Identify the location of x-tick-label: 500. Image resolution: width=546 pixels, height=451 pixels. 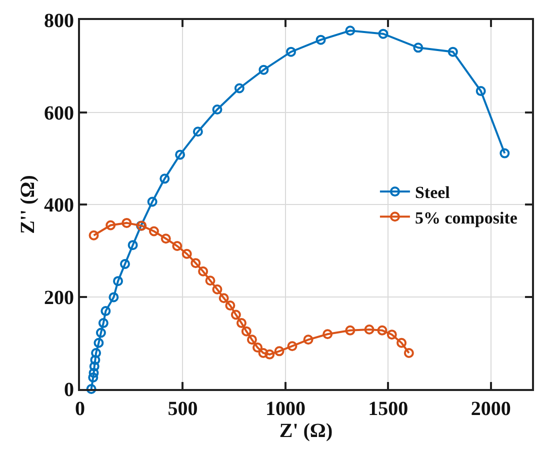
(183, 409).